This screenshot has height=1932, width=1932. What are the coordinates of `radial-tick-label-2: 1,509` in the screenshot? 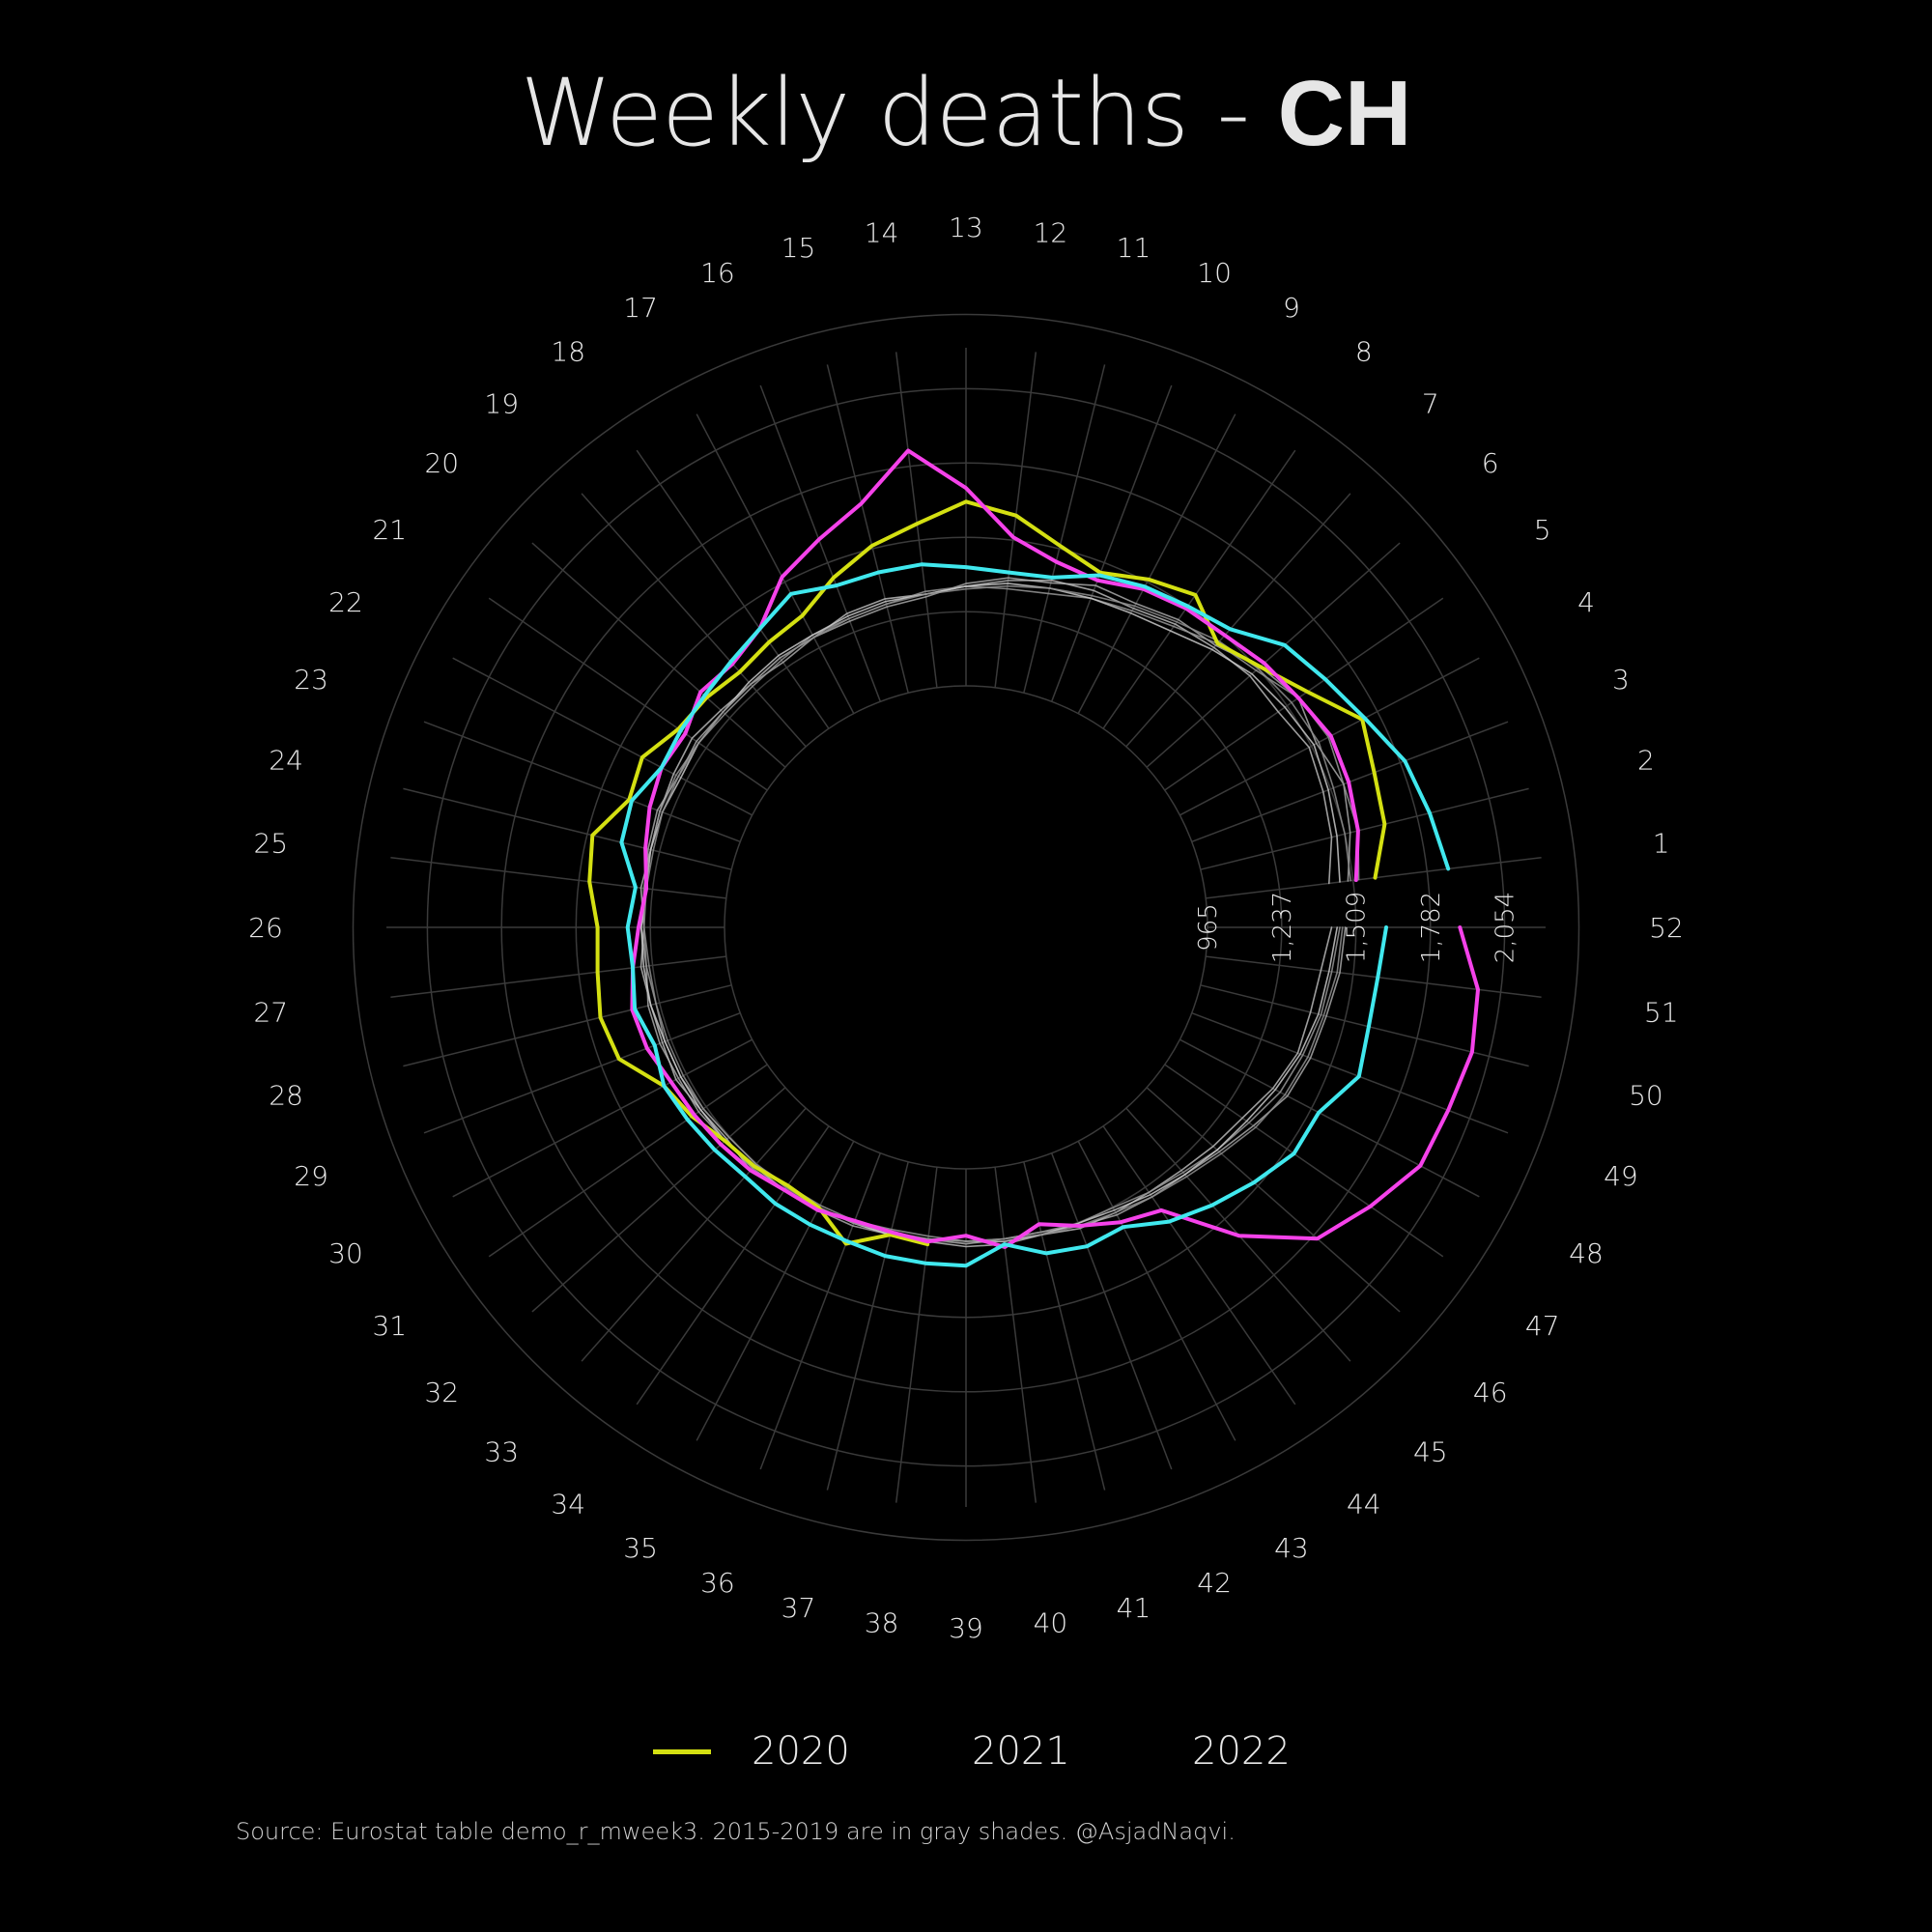 It's located at (1357, 927).